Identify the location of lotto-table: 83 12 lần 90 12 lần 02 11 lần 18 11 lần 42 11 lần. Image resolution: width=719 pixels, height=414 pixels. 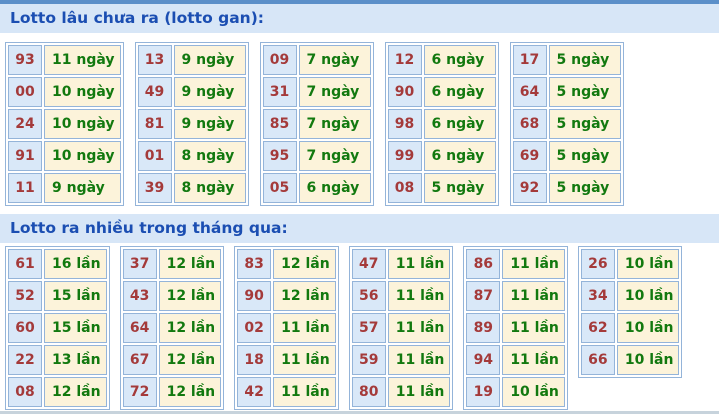
(286, 328).